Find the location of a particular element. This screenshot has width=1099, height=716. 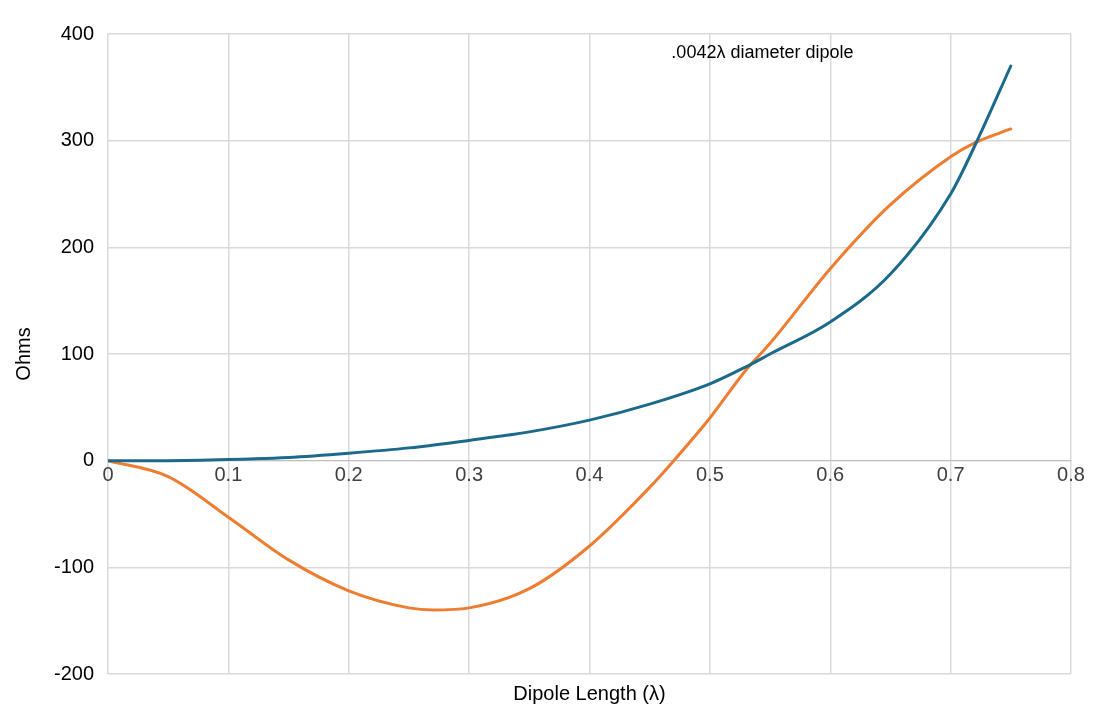

y-tick-label: -100 is located at coordinates (74, 565).